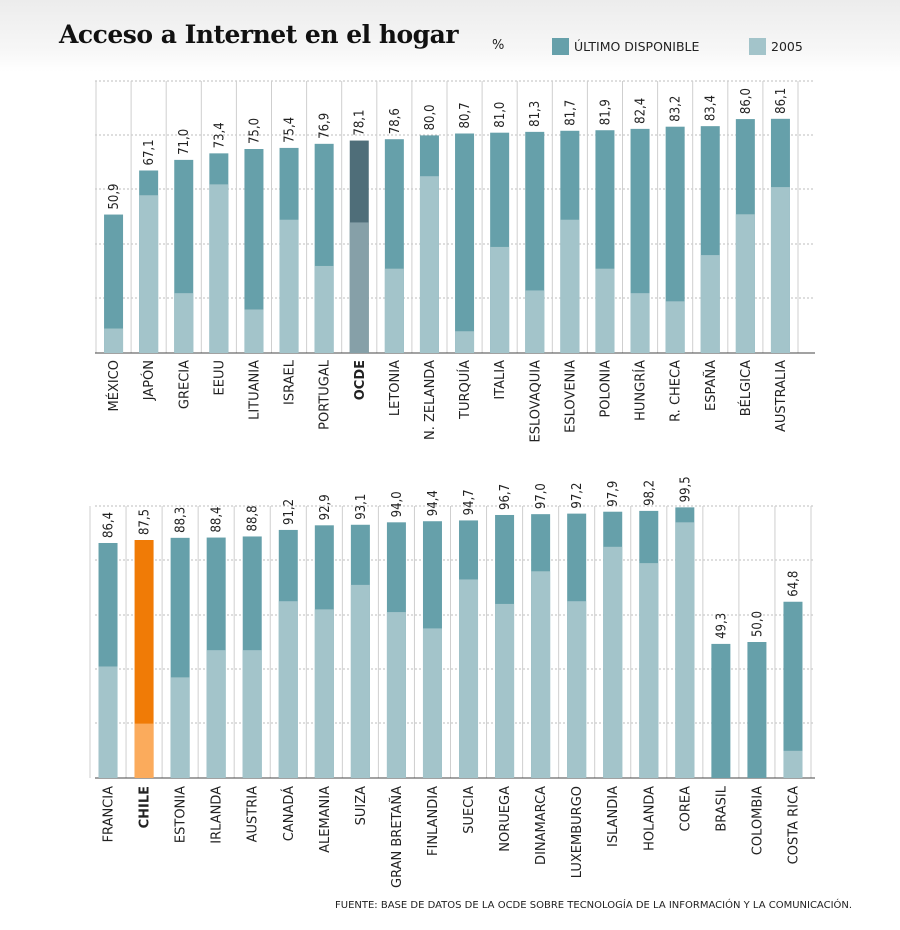  What do you see at coordinates (613, 494) in the screenshot?
I see `value-label: 97,9` at bounding box center [613, 494].